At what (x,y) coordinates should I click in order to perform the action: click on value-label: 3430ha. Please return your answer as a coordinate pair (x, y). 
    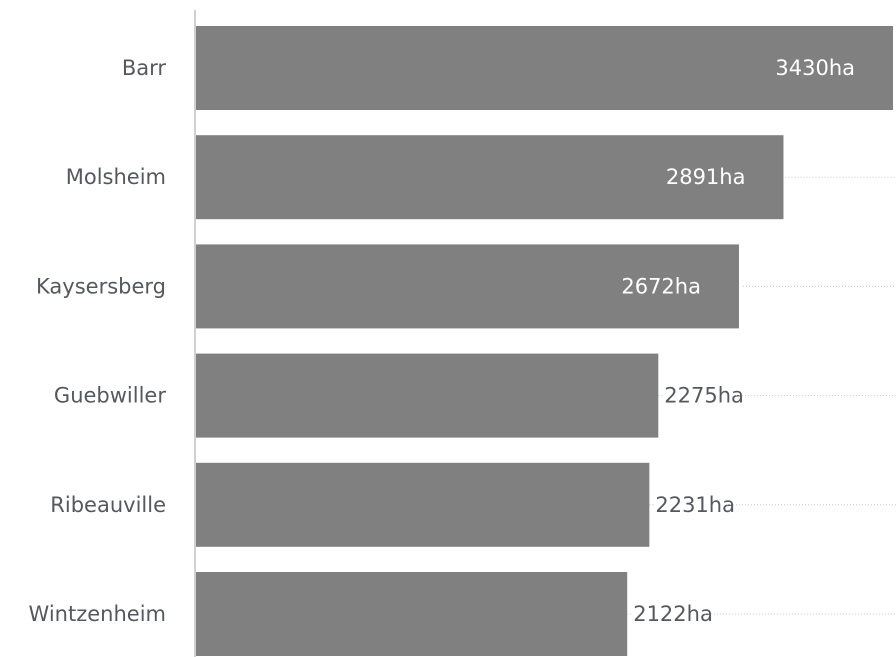
    Looking at the image, I should click on (815, 68).